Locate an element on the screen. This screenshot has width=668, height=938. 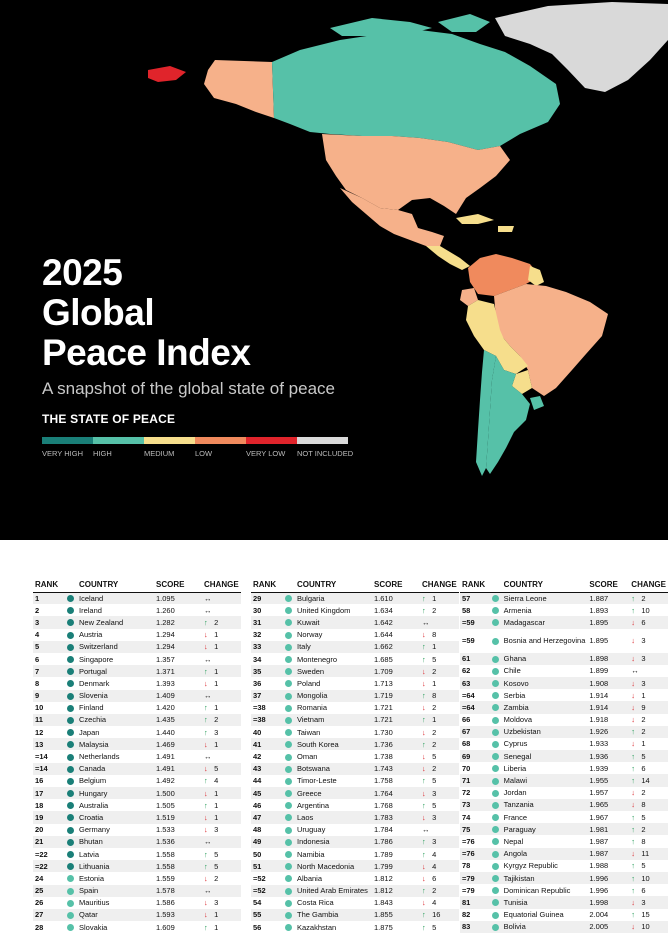
country-cell: Kyrgyz Republic is located at coordinates (544, 865).